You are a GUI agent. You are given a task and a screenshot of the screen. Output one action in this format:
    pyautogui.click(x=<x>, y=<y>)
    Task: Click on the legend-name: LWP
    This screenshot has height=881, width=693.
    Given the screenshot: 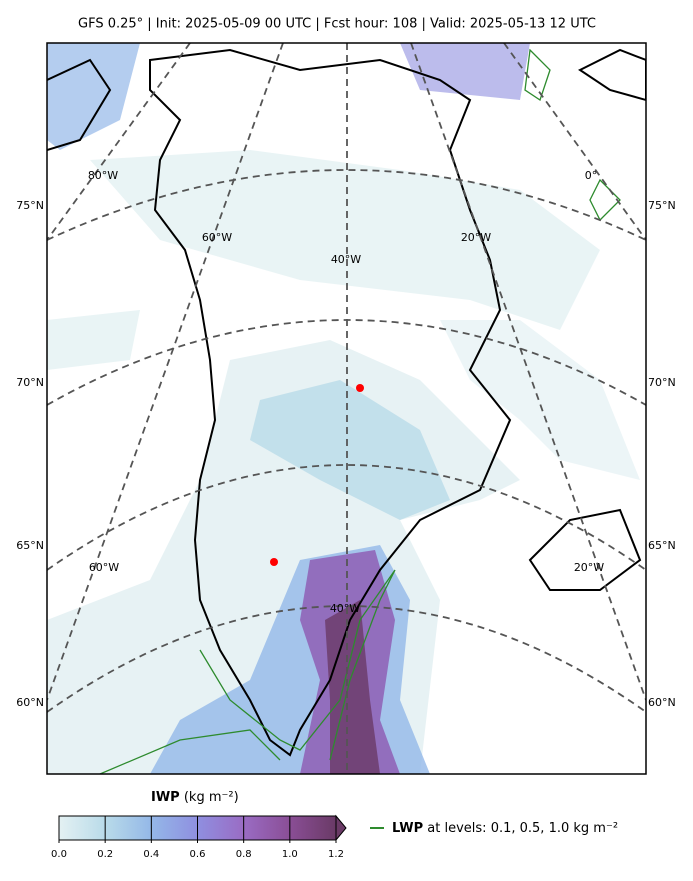 What is the action you would take?
    pyautogui.click(x=407, y=828)
    